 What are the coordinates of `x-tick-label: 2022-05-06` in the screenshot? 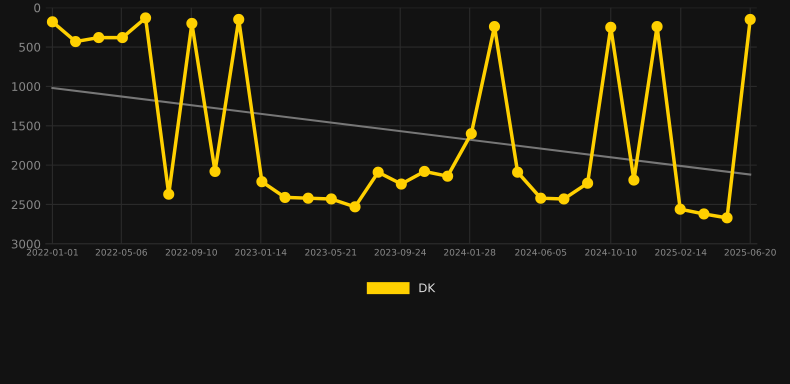 It's located at (121, 252).